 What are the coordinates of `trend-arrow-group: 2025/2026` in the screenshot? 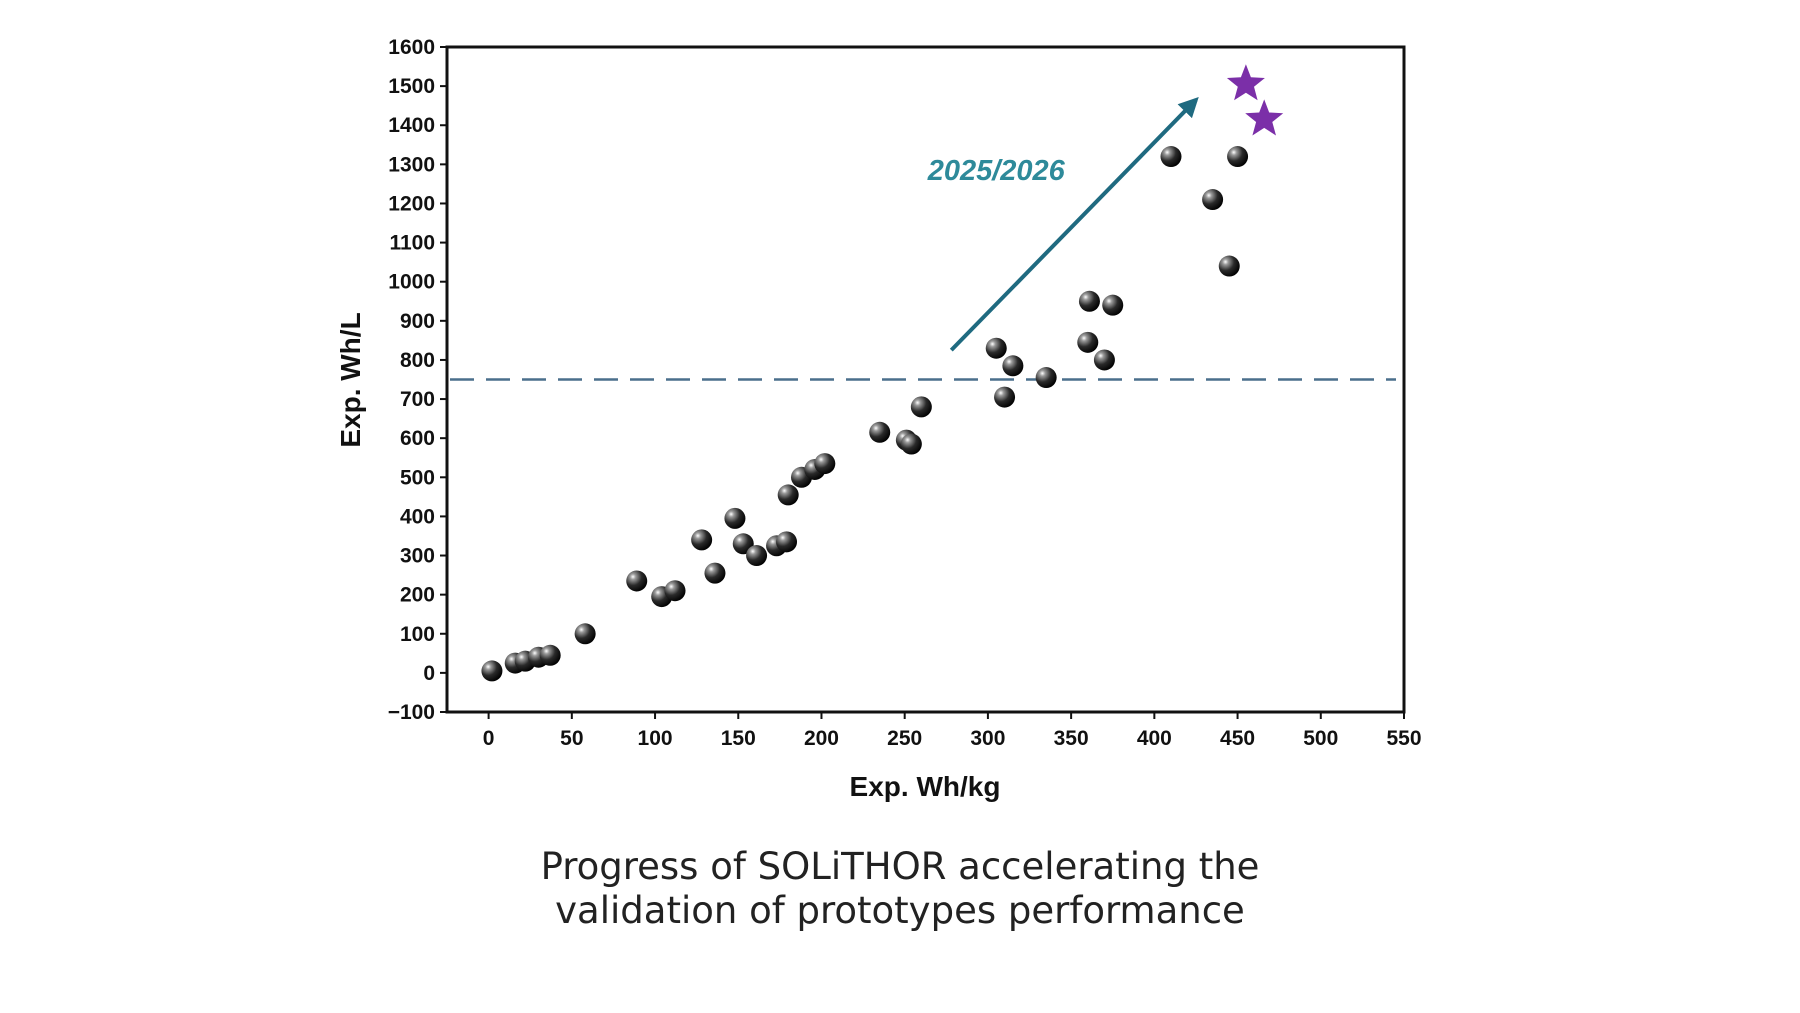 It's located at (1063, 224).